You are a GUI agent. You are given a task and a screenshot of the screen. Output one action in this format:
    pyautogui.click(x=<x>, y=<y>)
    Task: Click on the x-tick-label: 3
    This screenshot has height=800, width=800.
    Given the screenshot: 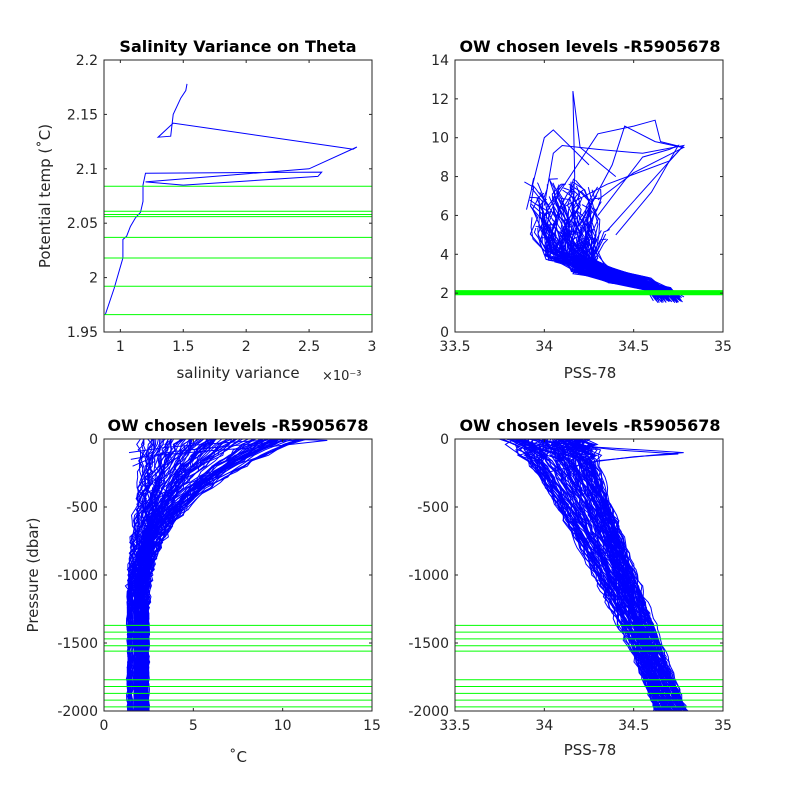 What is the action you would take?
    pyautogui.click(x=372, y=347)
    